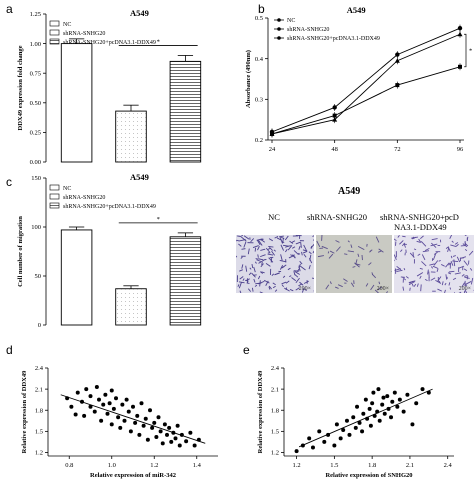 The height and width of the screenshot is (497, 474). What do you see at coordinates (67, 25) in the screenshot?
I see `chart-a-legend-label-nc: NC` at bounding box center [67, 25].